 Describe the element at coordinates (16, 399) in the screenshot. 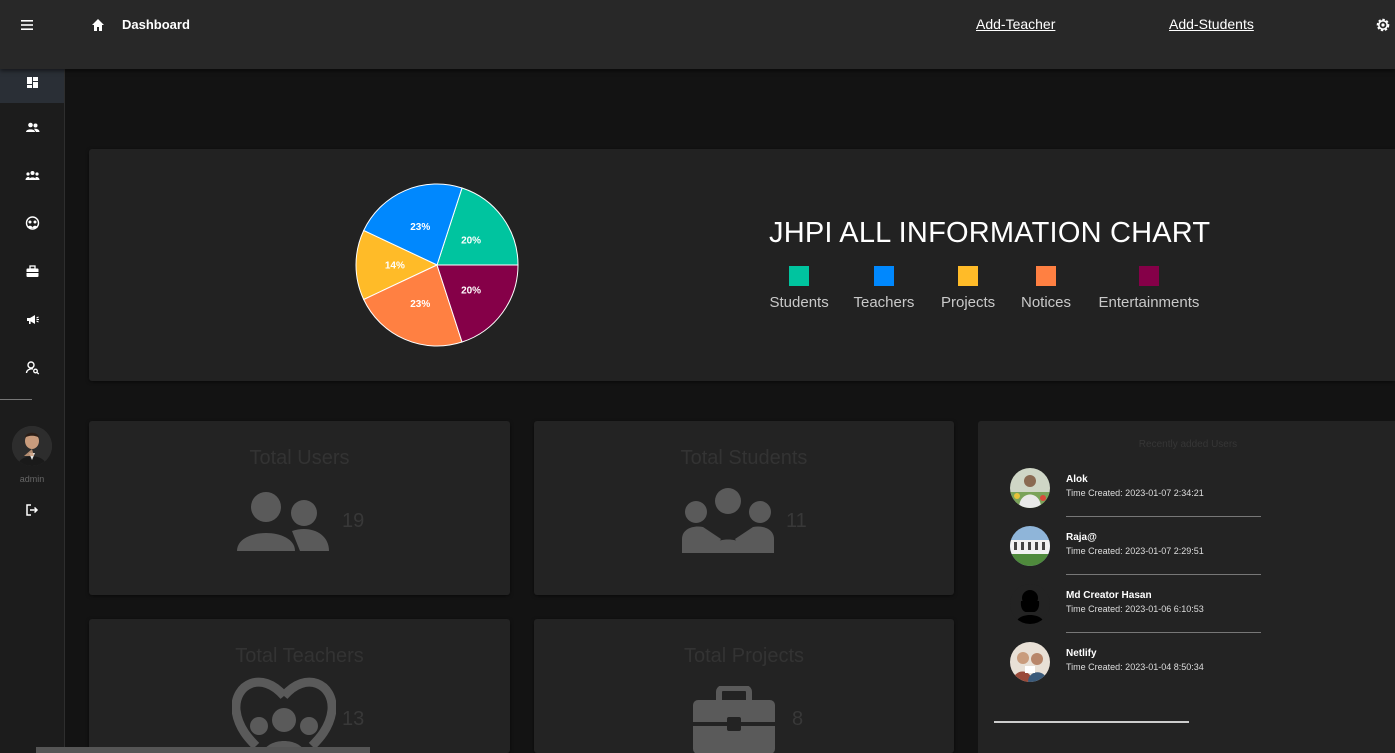

I see `sidebar-divider` at that location.